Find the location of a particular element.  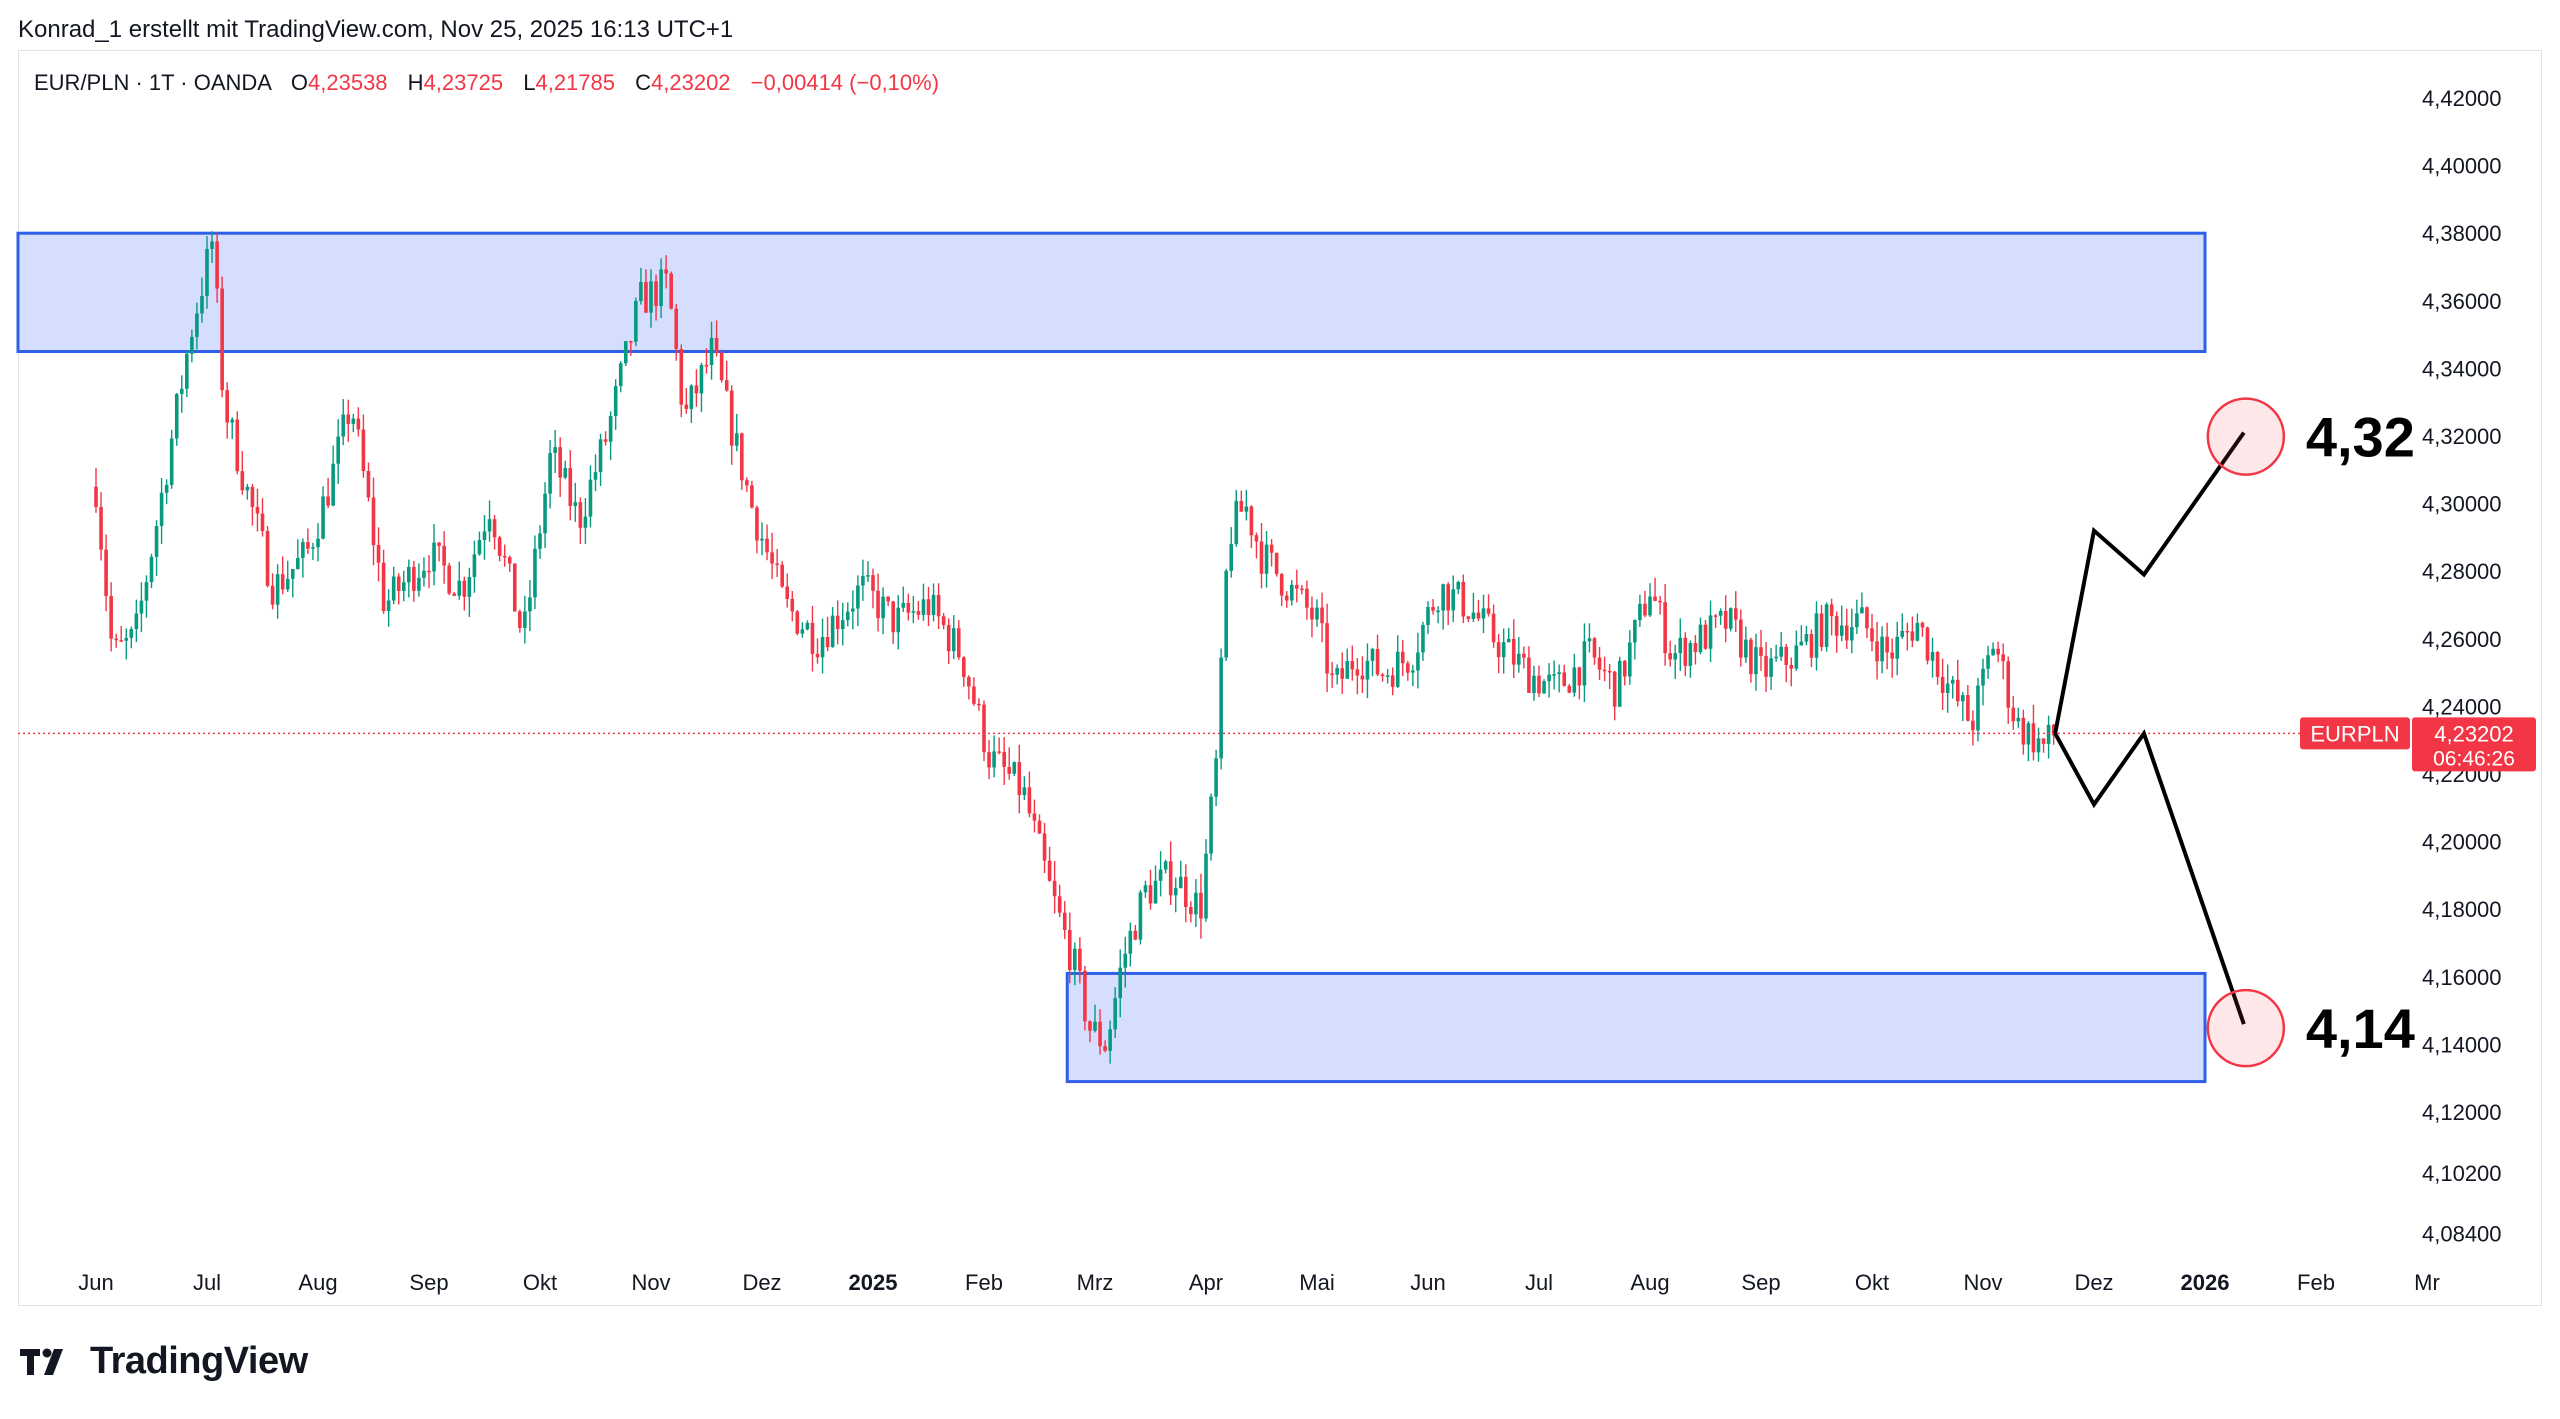

zone-support is located at coordinates (1636, 1027).